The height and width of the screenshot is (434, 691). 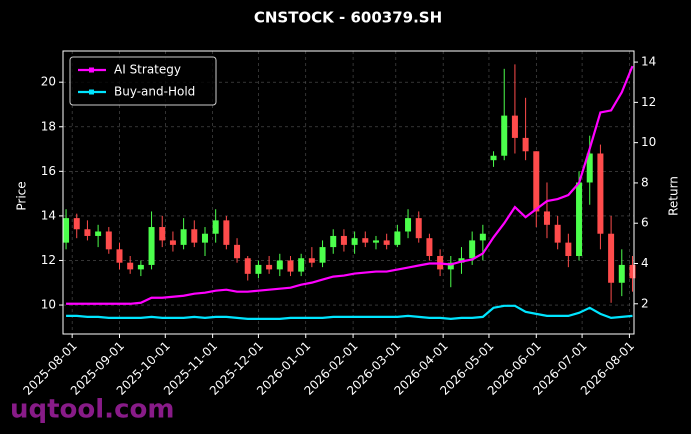 What do you see at coordinates (48, 305) in the screenshot?
I see `y-tick-label: 10` at bounding box center [48, 305].